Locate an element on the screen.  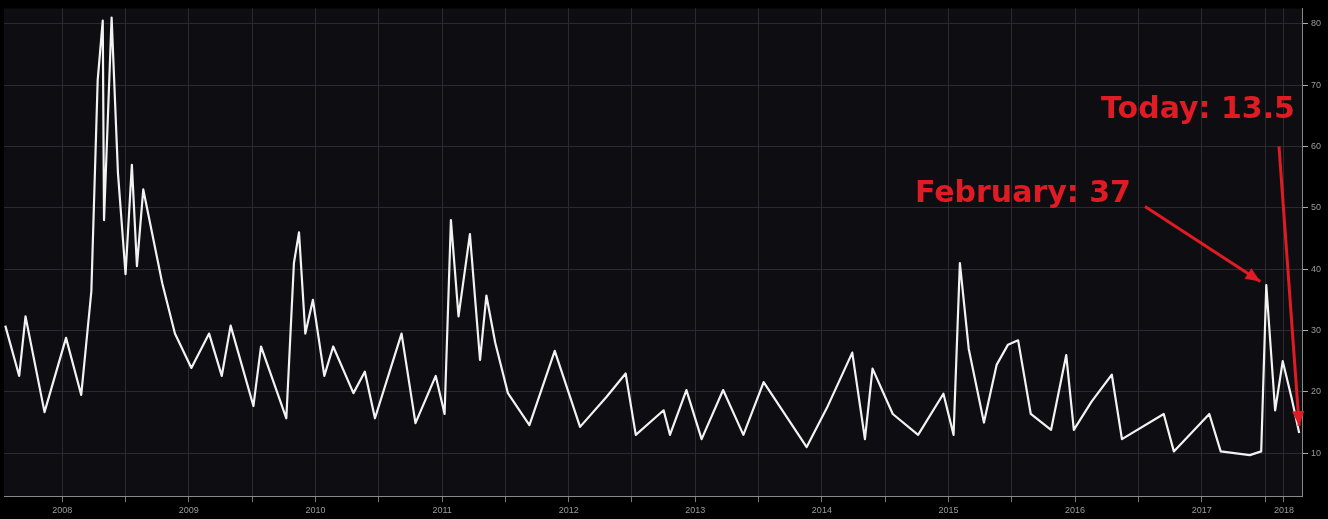
y-tick-label: 60 is located at coordinates (1315, 145).